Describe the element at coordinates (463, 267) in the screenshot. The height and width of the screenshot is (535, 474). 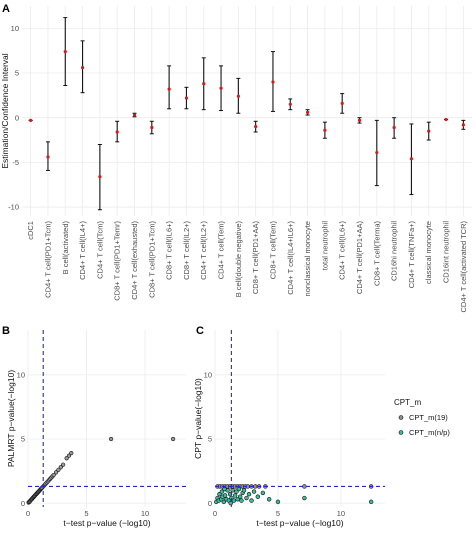
I see `x-tick-label: CD4+ T cell(activated TCR)` at that location.